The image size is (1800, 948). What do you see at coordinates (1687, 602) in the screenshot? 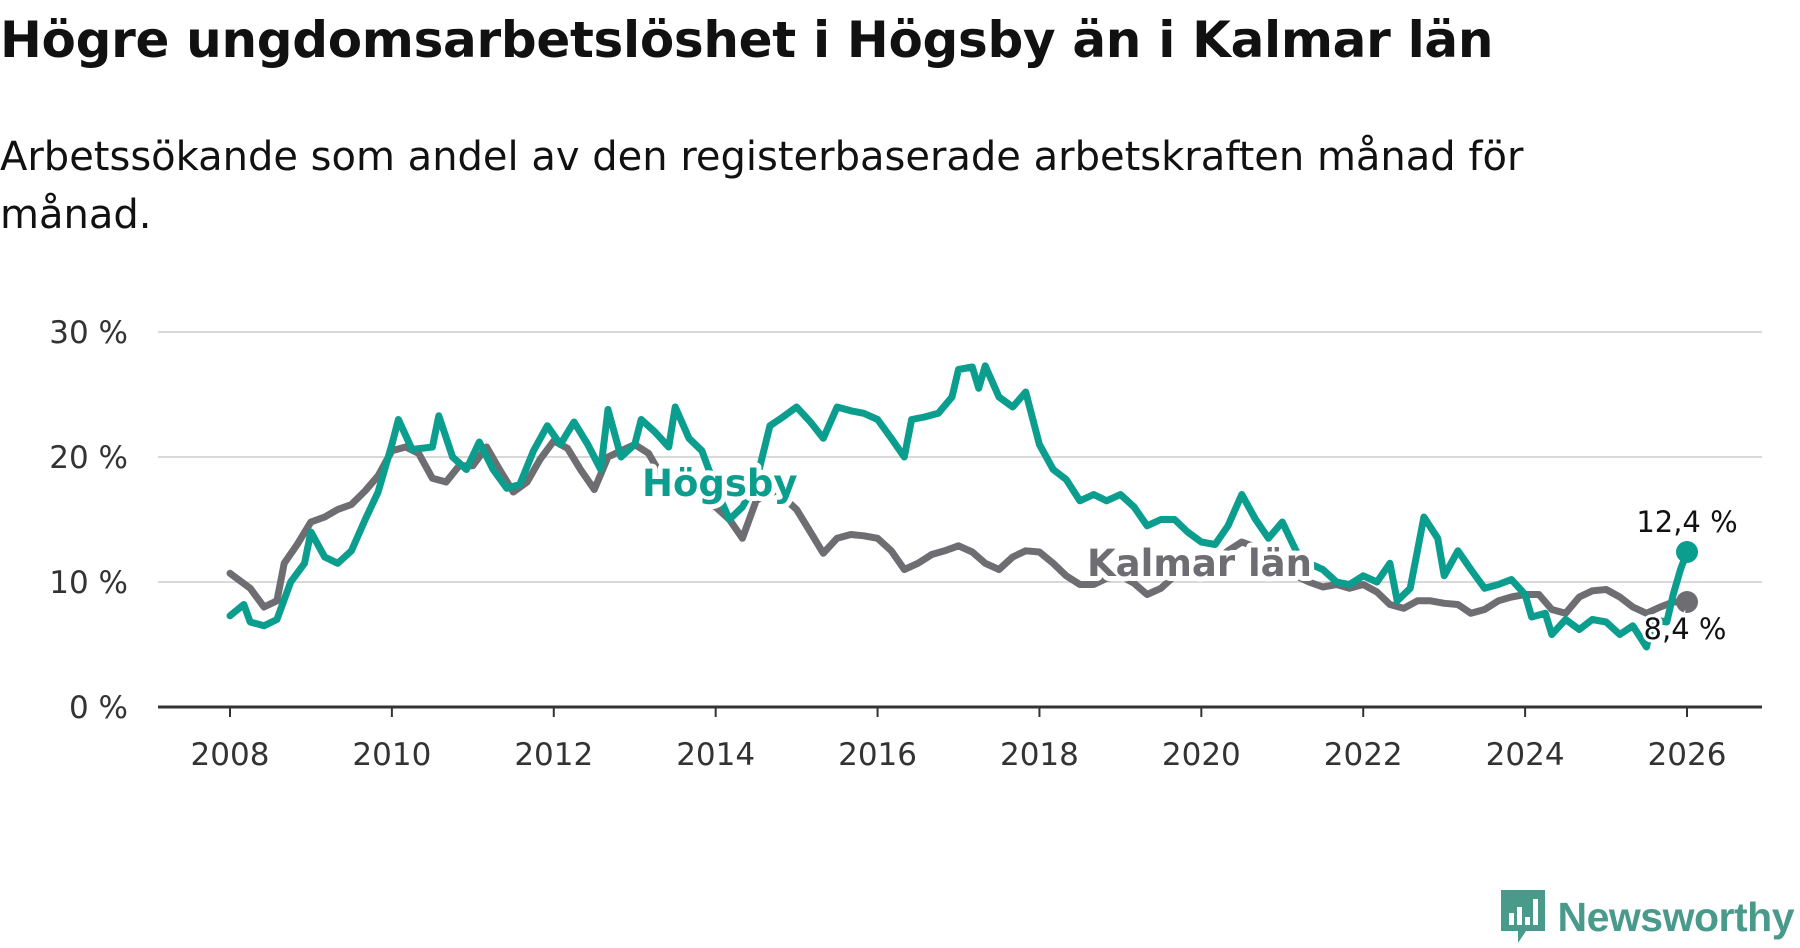
I see `series-end-point-kalmar-ln` at bounding box center [1687, 602].